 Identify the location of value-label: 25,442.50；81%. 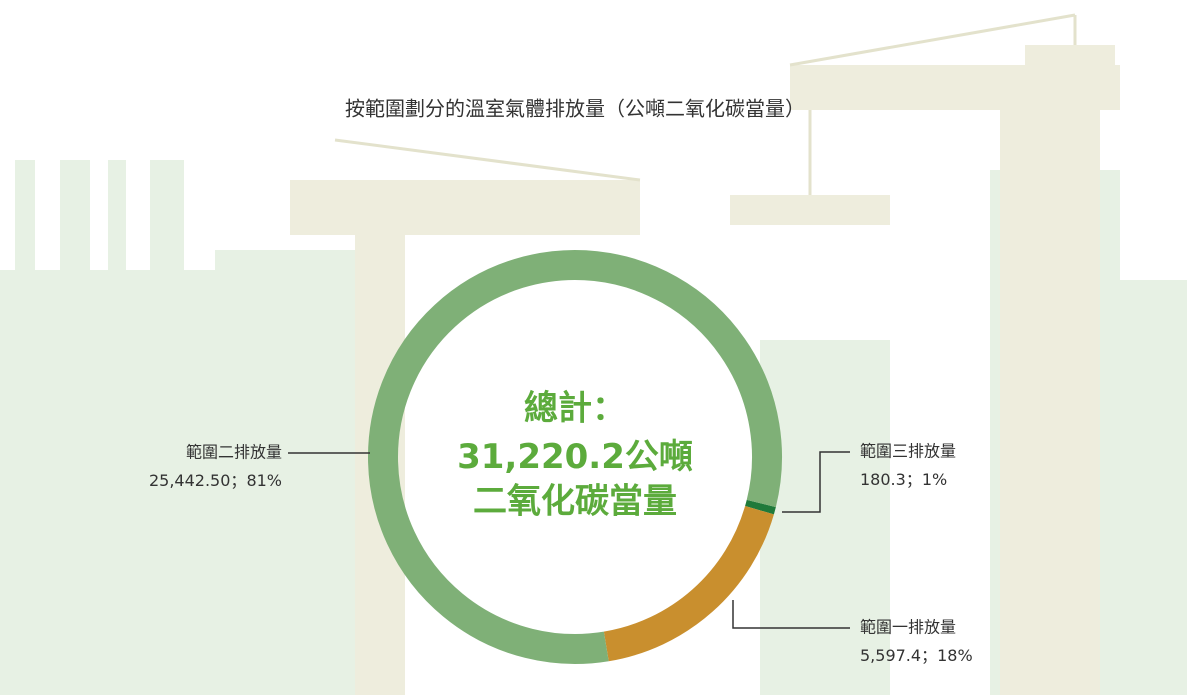
(215, 480).